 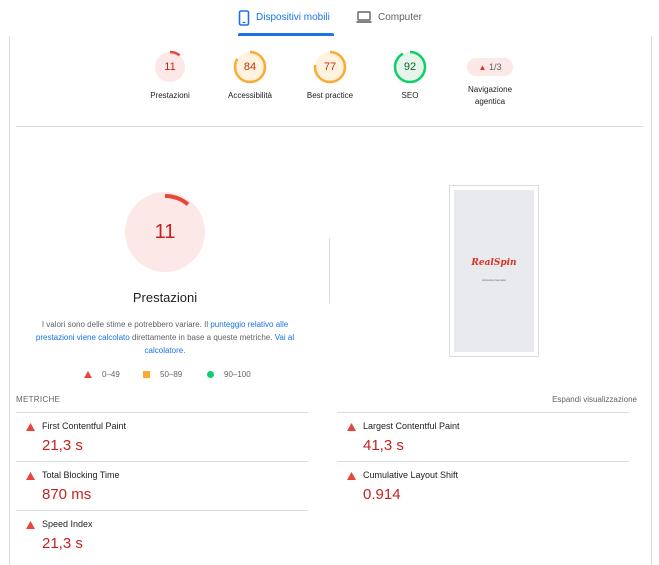 I want to click on score-gauge: 84, so click(x=250, y=67).